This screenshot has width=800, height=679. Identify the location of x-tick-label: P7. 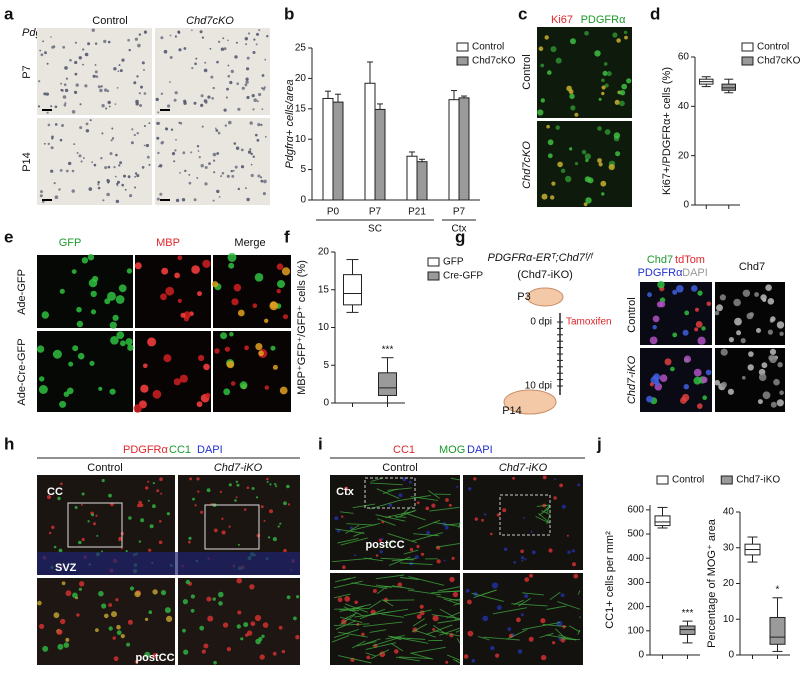
(459, 212).